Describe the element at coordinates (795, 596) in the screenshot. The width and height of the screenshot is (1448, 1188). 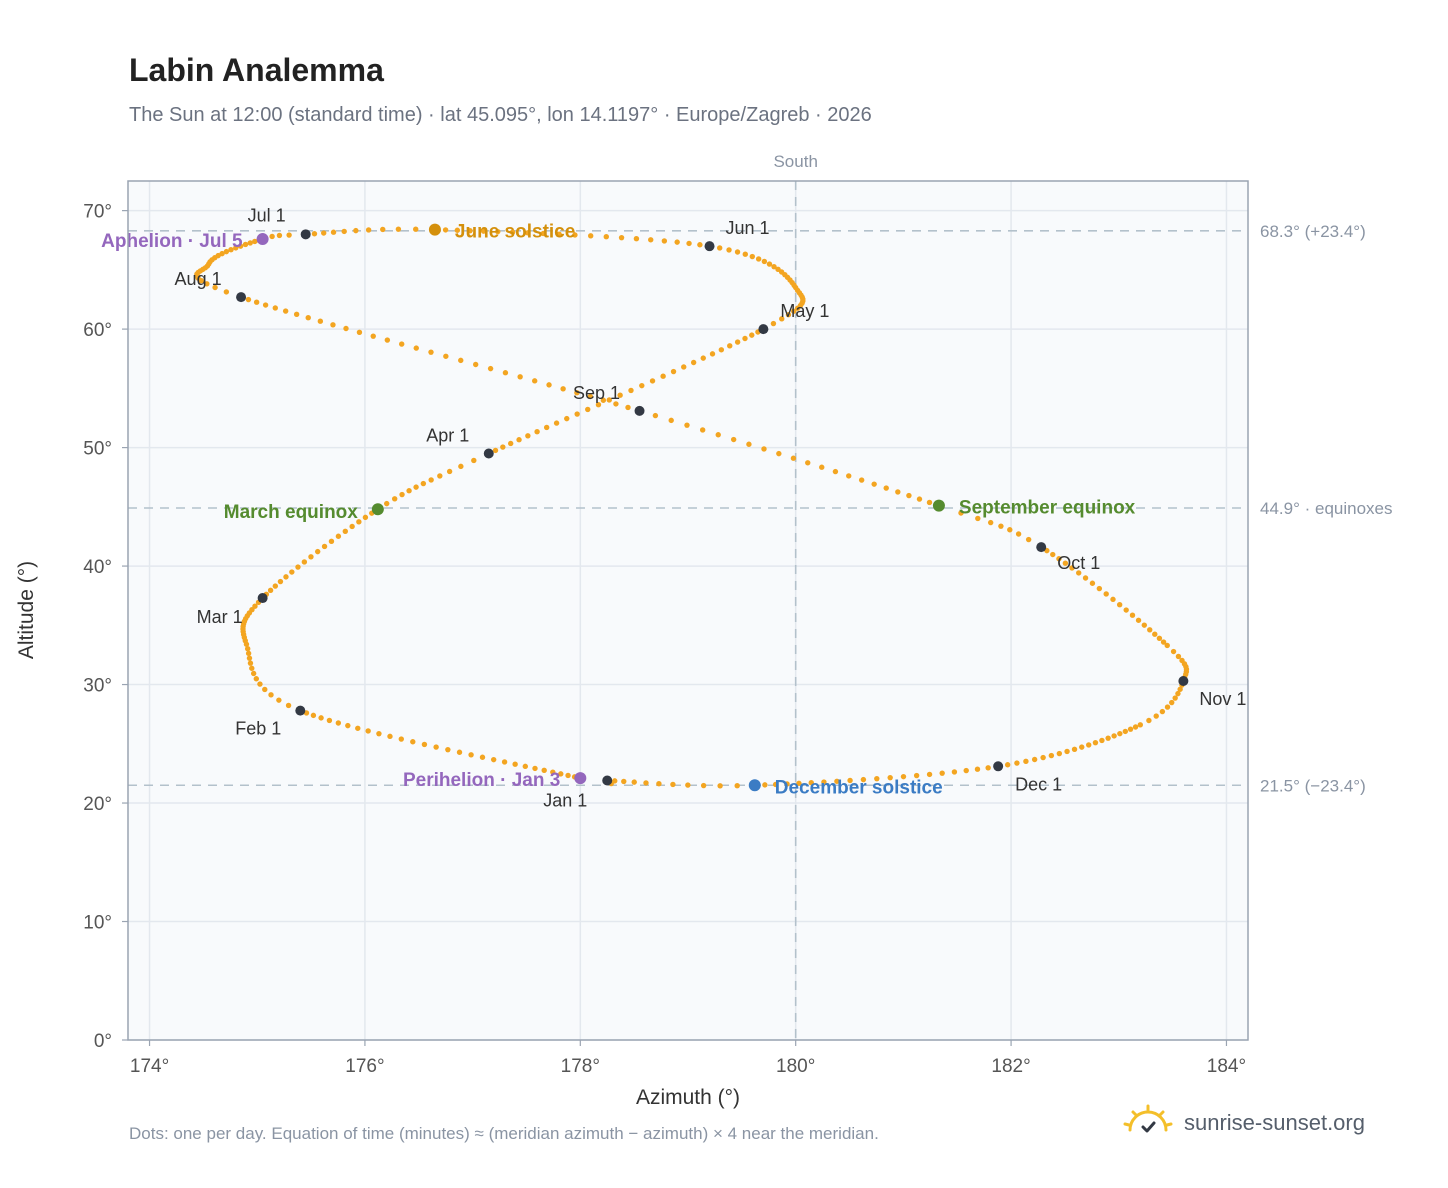
I see `meridian-line: South` at that location.